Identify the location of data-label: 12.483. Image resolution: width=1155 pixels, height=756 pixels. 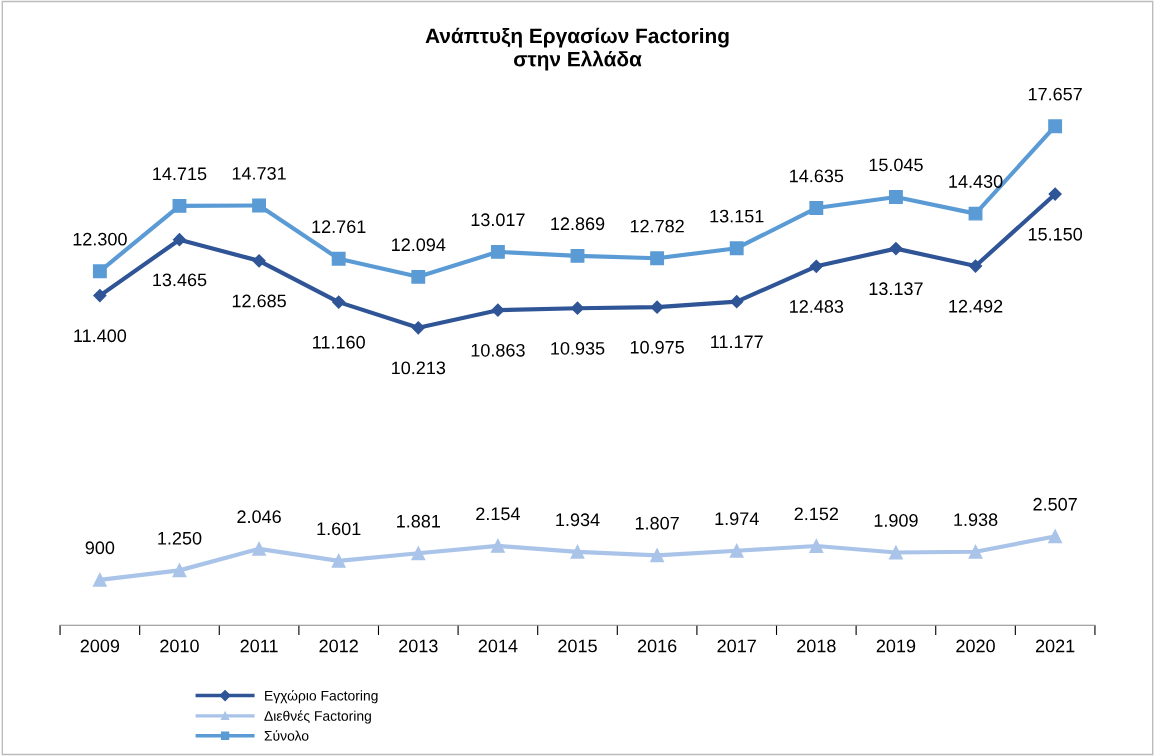
(817, 306).